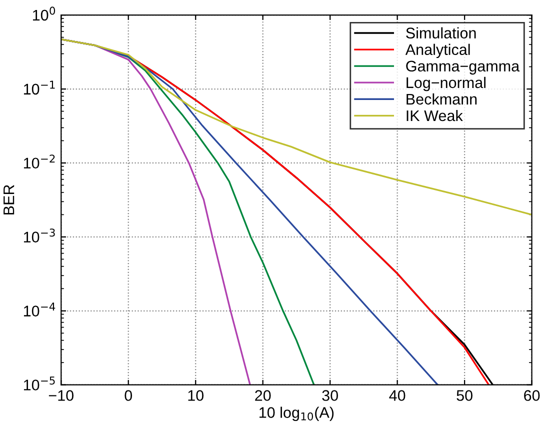 The height and width of the screenshot is (430, 541). Describe the element at coordinates (297, 413) in the screenshot. I see `x-axis-title: 10 log$_{10}$(A)` at that location.